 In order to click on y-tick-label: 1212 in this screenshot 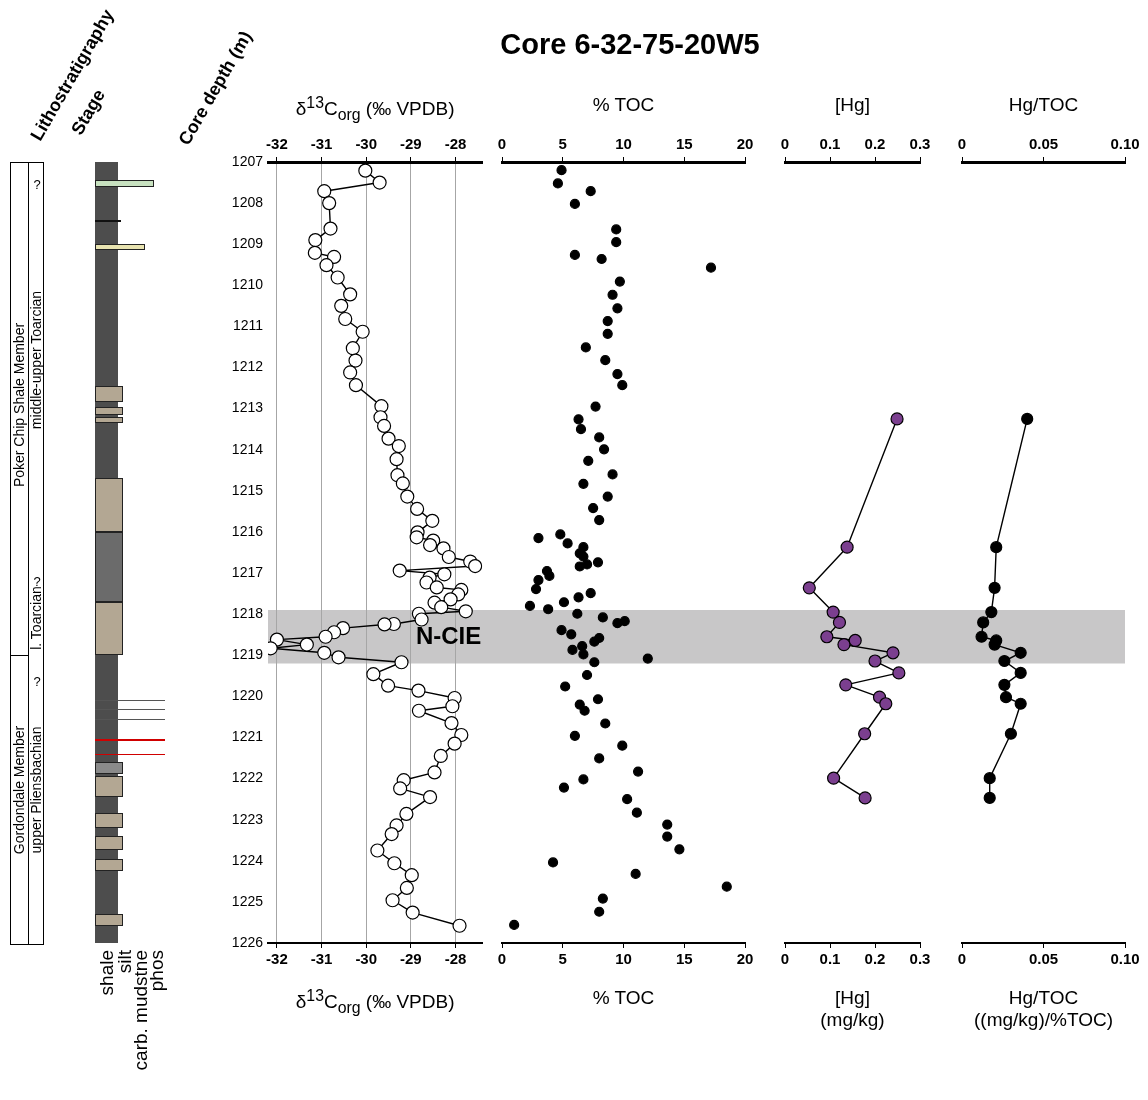, I will do `click(247, 366)`.